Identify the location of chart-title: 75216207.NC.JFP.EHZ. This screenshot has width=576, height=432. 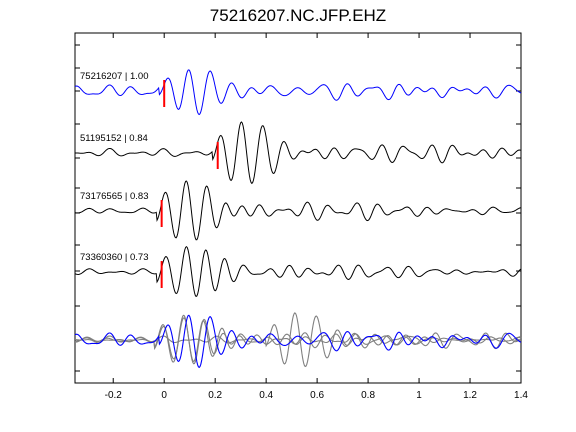
(298, 15).